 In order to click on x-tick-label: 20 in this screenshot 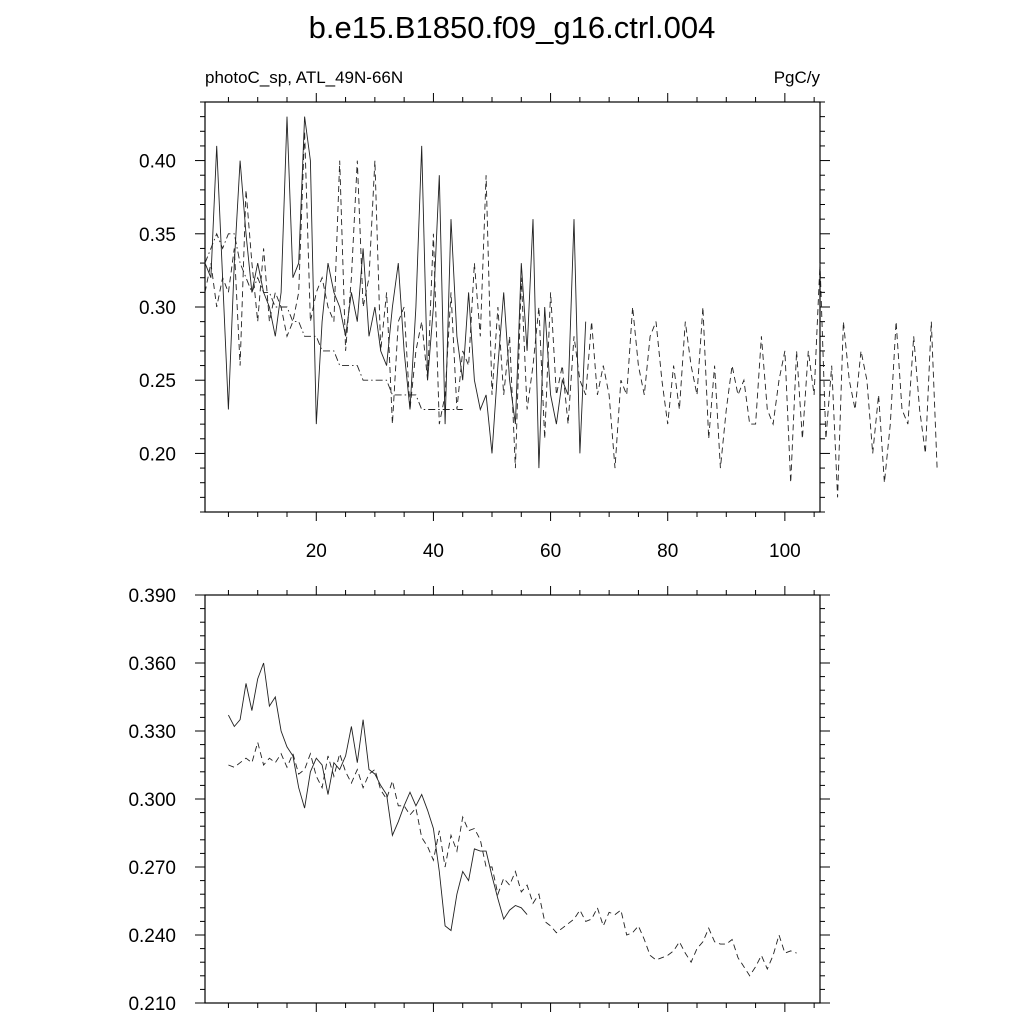, I will do `click(316, 551)`.